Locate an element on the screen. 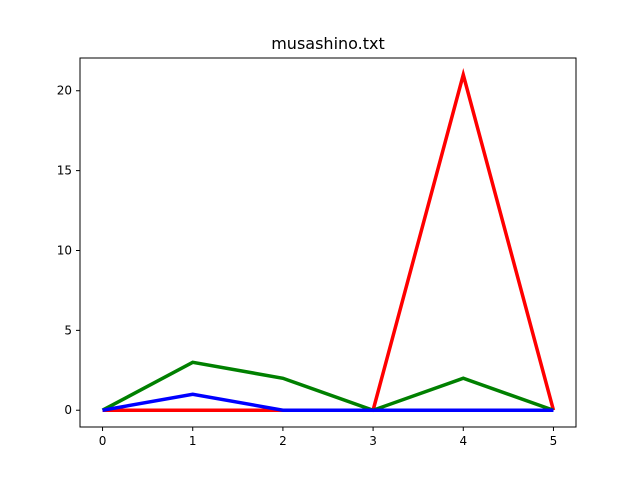 This screenshot has width=640, height=480. y-axis: 0 5 10 15 20 is located at coordinates (68, 250).